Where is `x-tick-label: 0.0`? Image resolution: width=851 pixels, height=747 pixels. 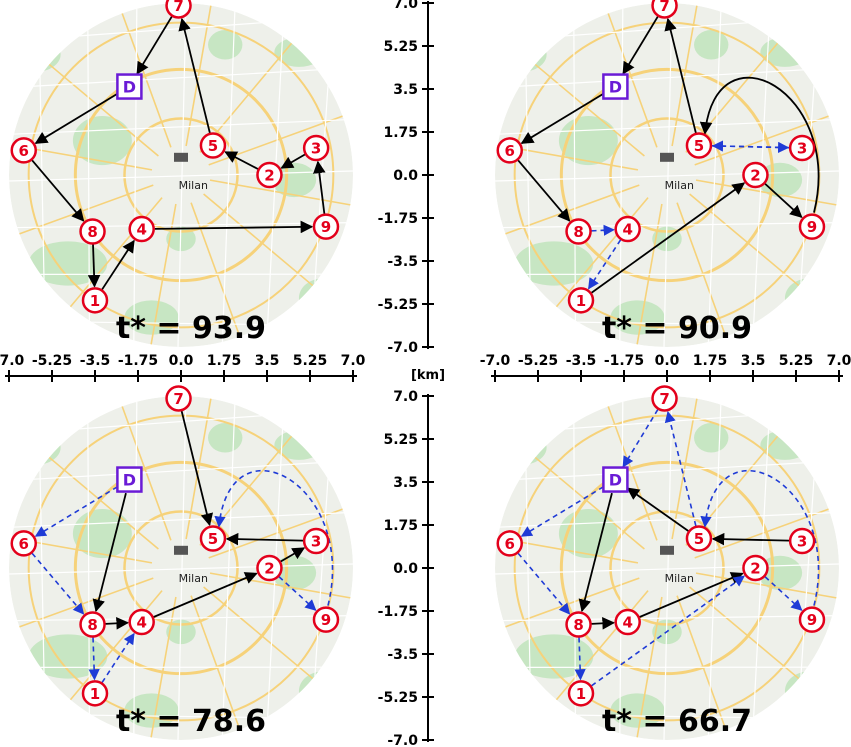 x-tick-label: 0.0 is located at coordinates (667, 361).